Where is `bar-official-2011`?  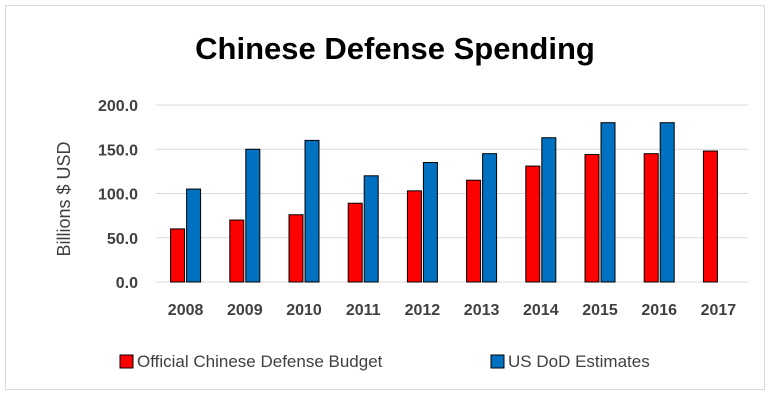 bar-official-2011 is located at coordinates (355, 242).